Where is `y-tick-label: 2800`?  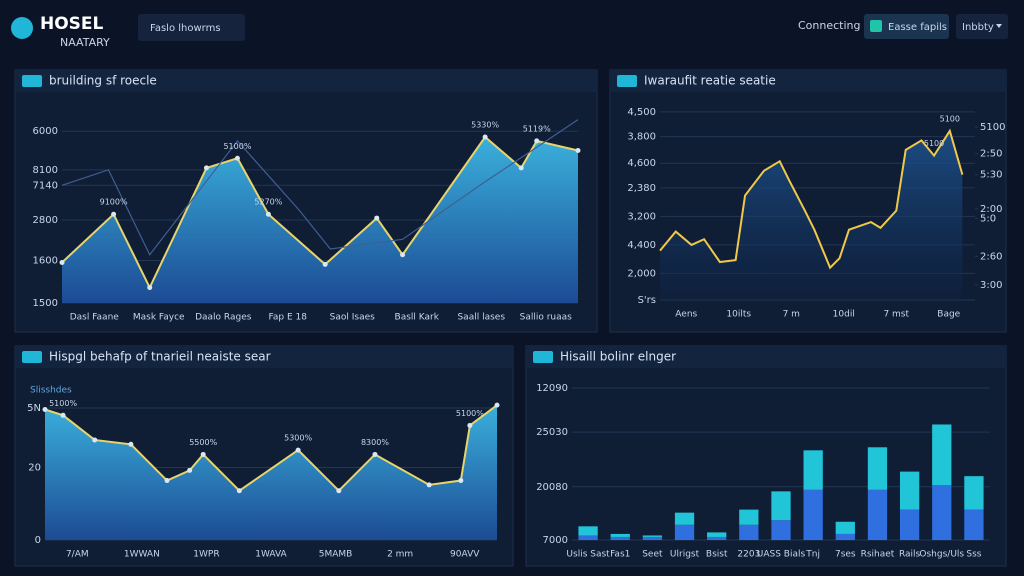 y-tick-label: 2800 is located at coordinates (45, 220).